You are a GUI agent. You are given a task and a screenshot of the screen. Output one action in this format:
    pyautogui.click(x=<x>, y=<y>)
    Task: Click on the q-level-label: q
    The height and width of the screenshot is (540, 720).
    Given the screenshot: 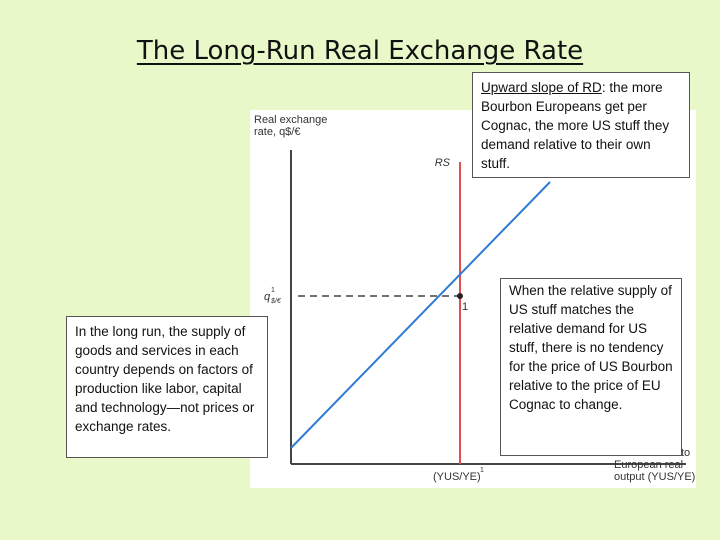 What is the action you would take?
    pyautogui.click(x=267, y=297)
    